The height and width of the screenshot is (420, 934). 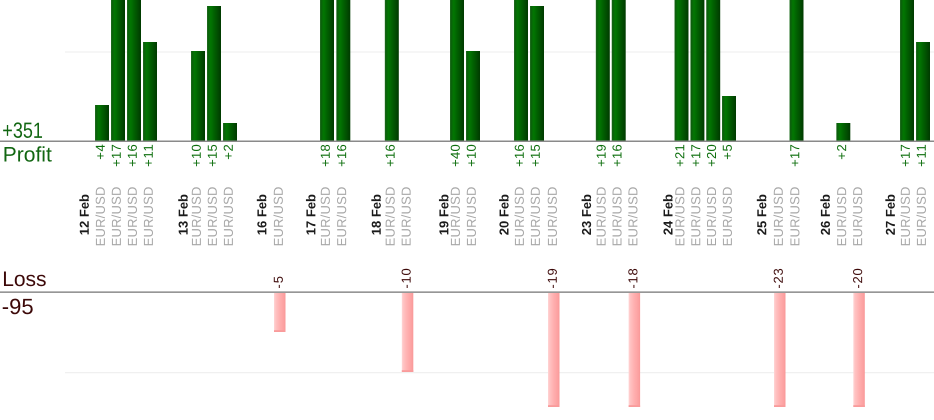 What do you see at coordinates (18, 306) in the screenshot?
I see `svg-text: -95` at bounding box center [18, 306].